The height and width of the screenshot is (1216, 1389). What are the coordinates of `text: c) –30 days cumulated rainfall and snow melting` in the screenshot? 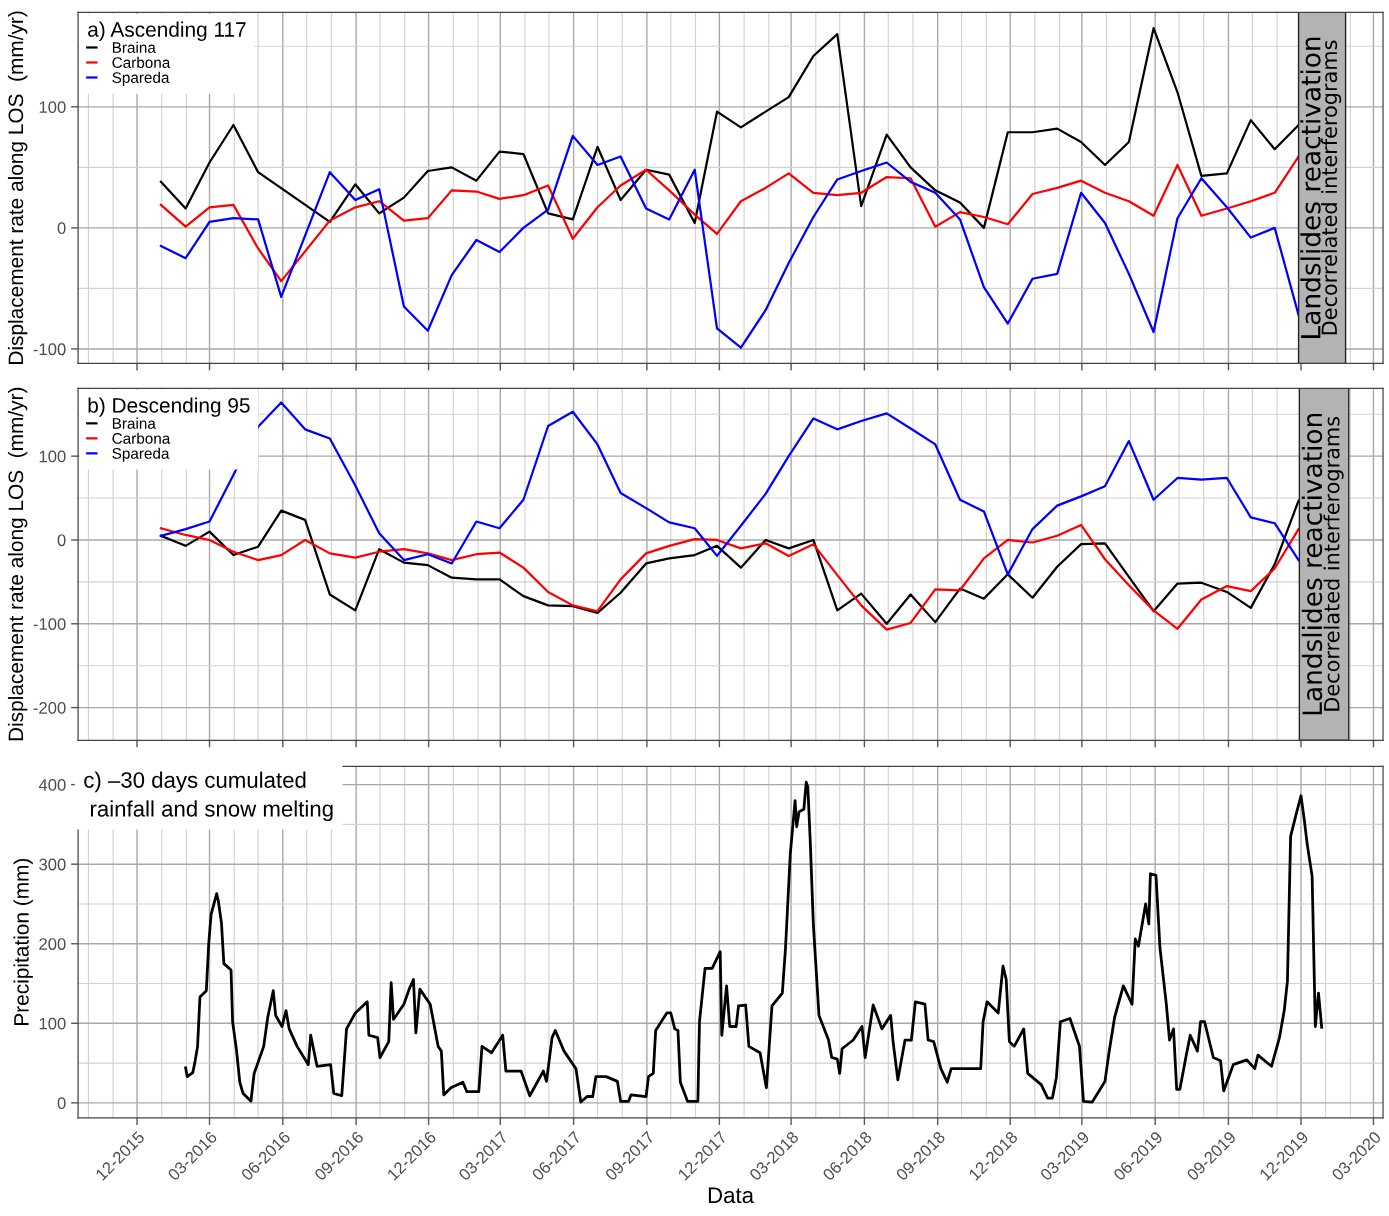 It's located at (208, 796).